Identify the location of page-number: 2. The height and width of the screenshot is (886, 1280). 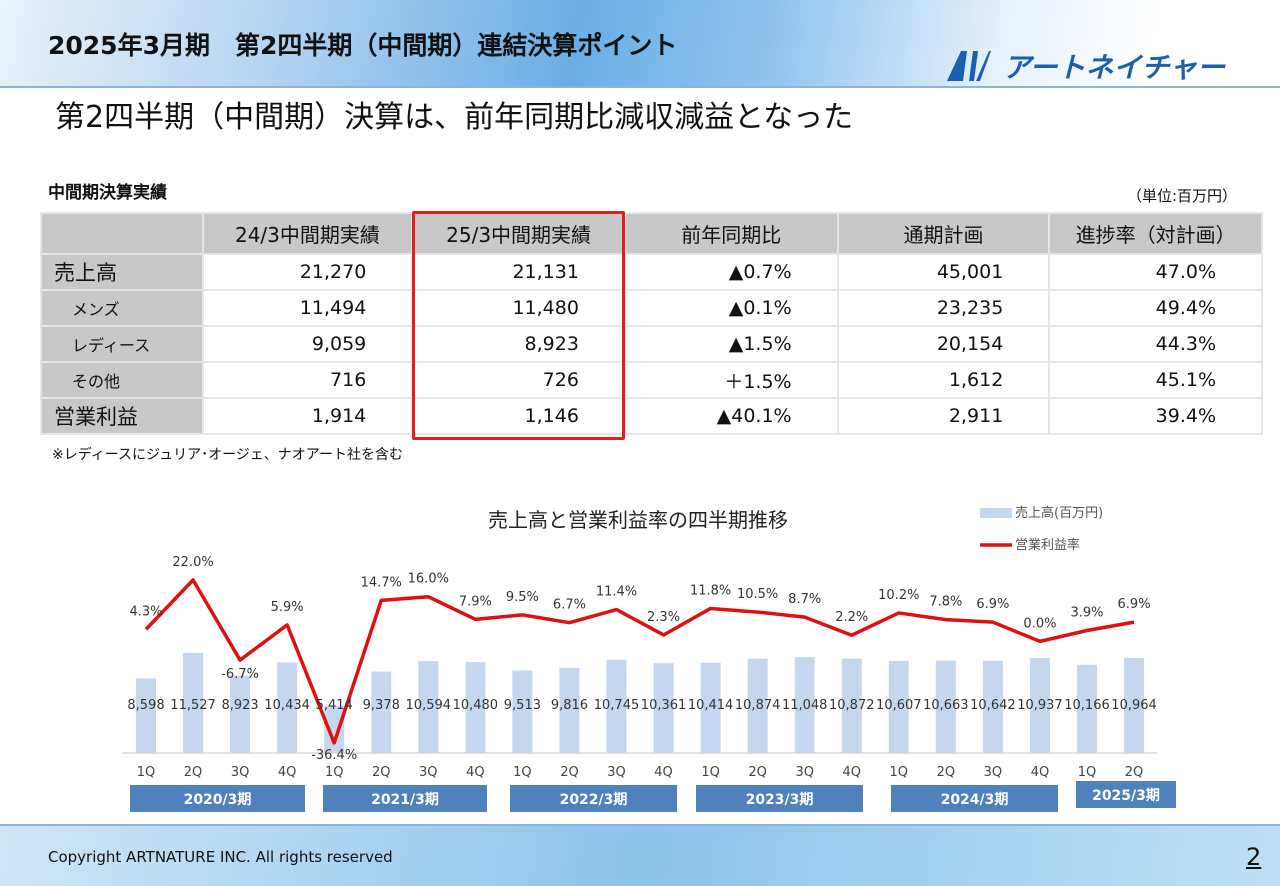
(1254, 857).